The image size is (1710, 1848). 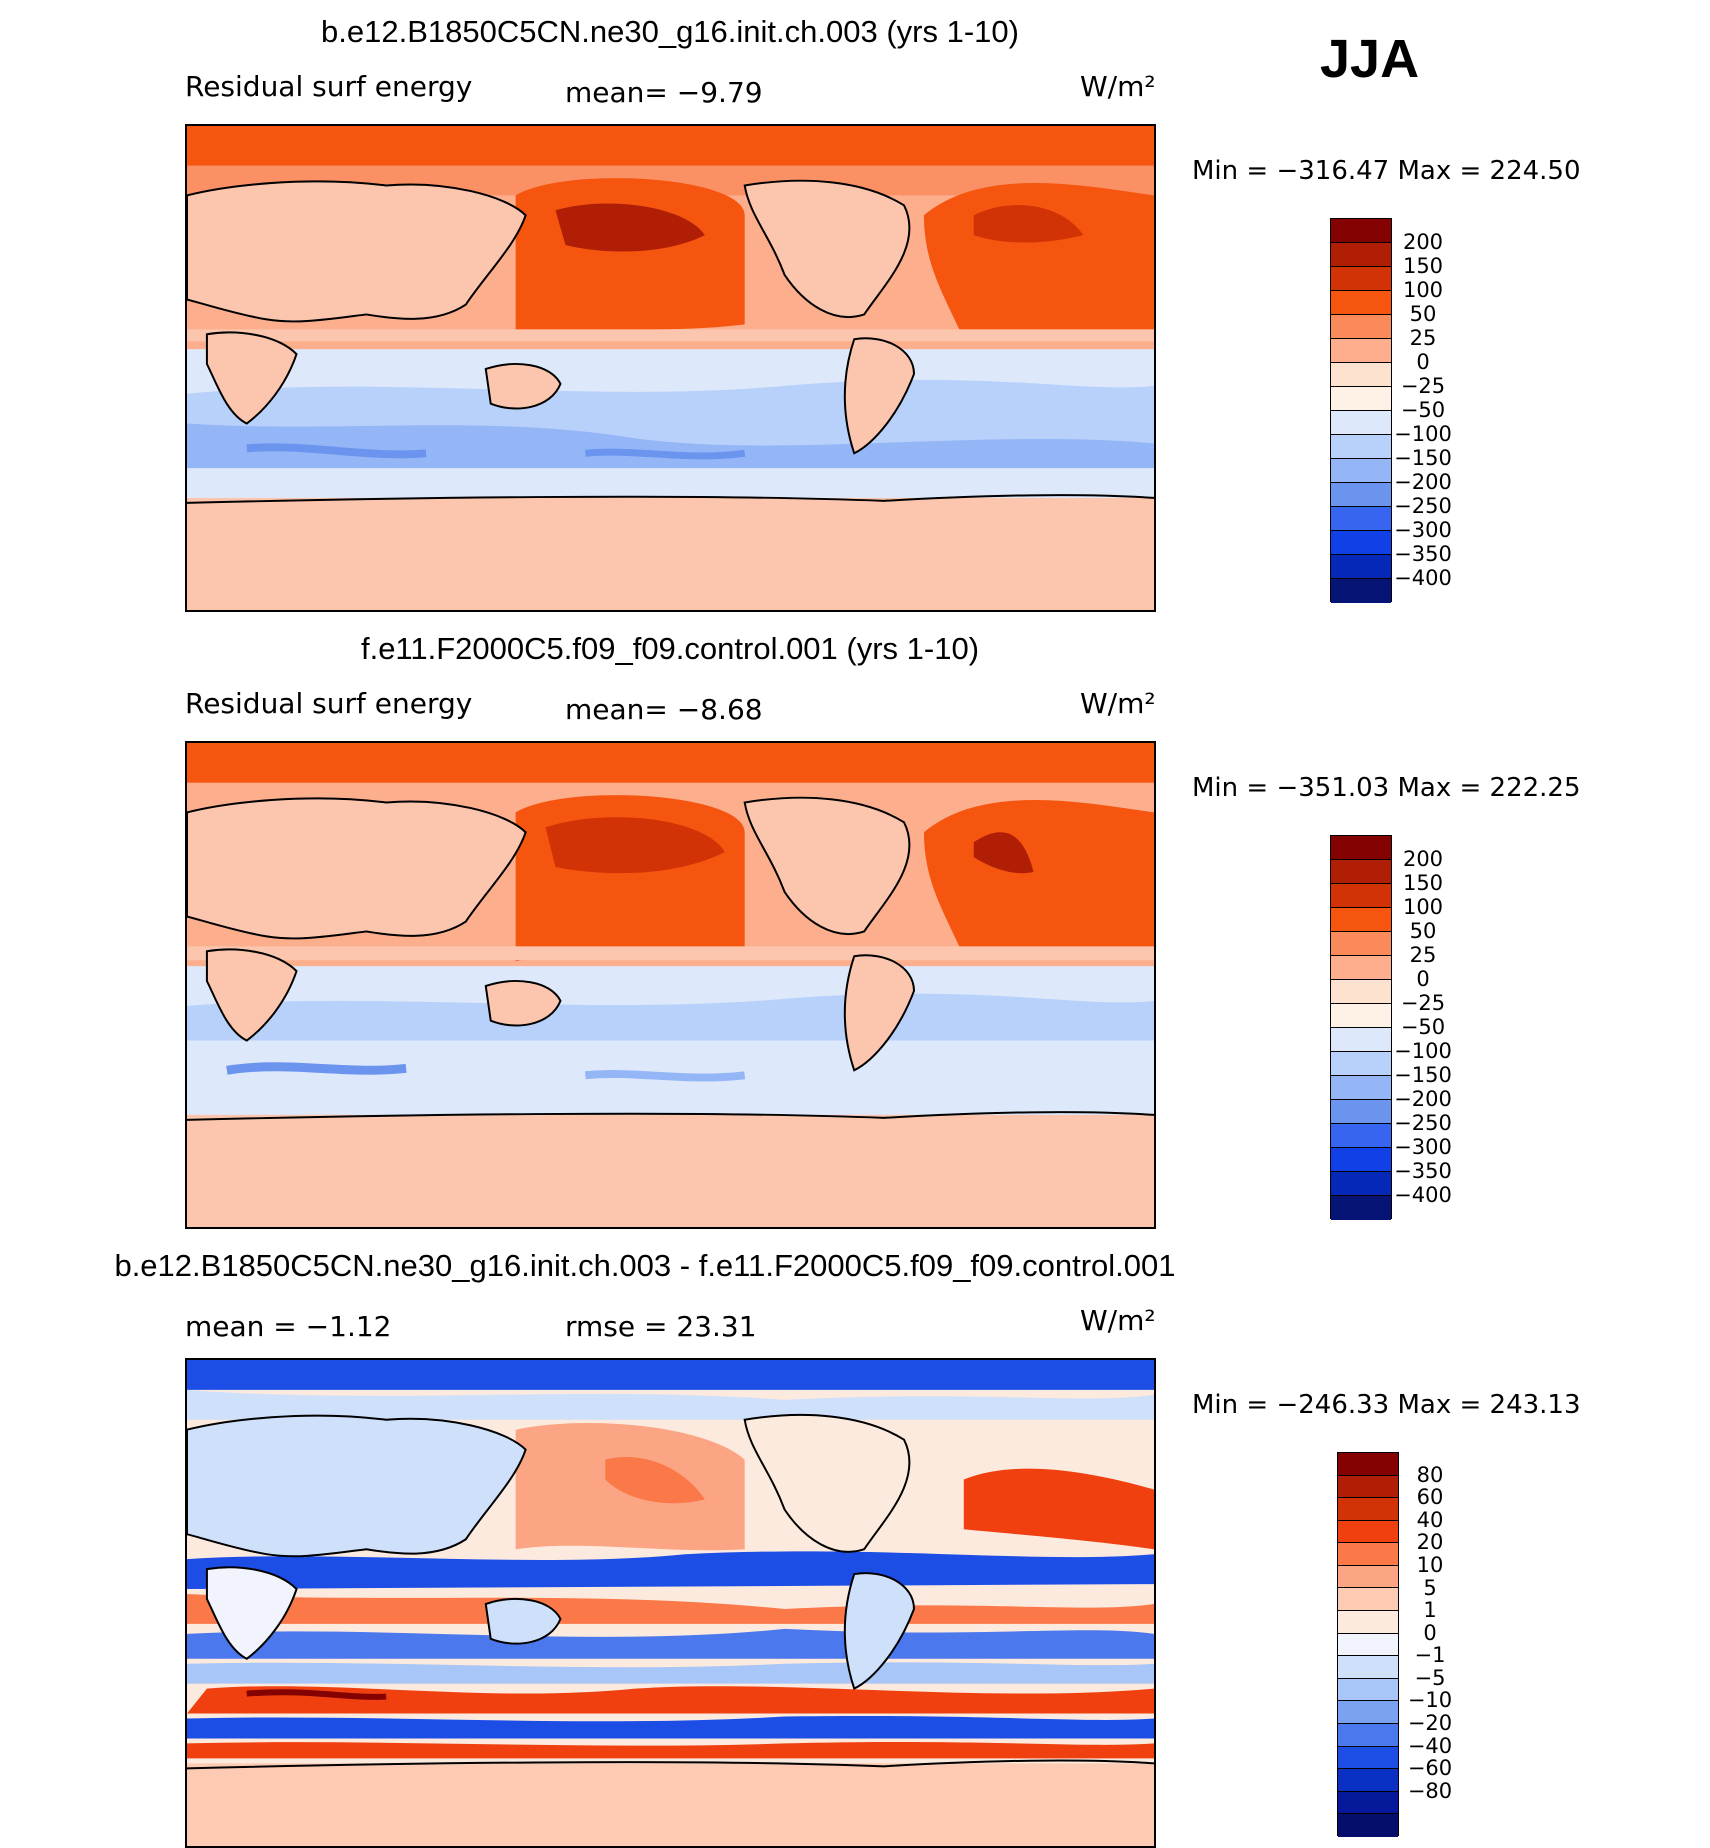 What do you see at coordinates (329, 86) in the screenshot?
I see `variable-label: Residual surf energy` at bounding box center [329, 86].